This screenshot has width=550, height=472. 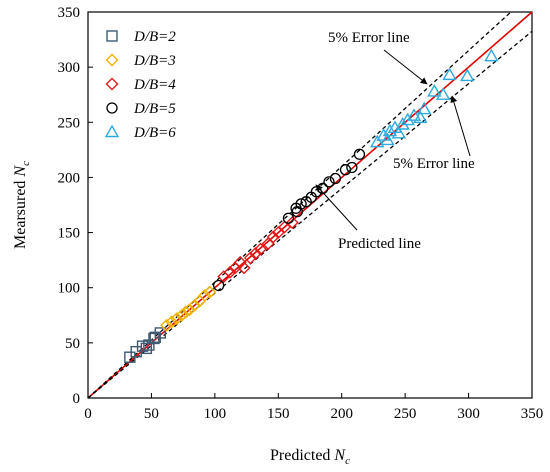 I want to click on annotation-lower-error: 5% Error line, so click(x=434, y=164).